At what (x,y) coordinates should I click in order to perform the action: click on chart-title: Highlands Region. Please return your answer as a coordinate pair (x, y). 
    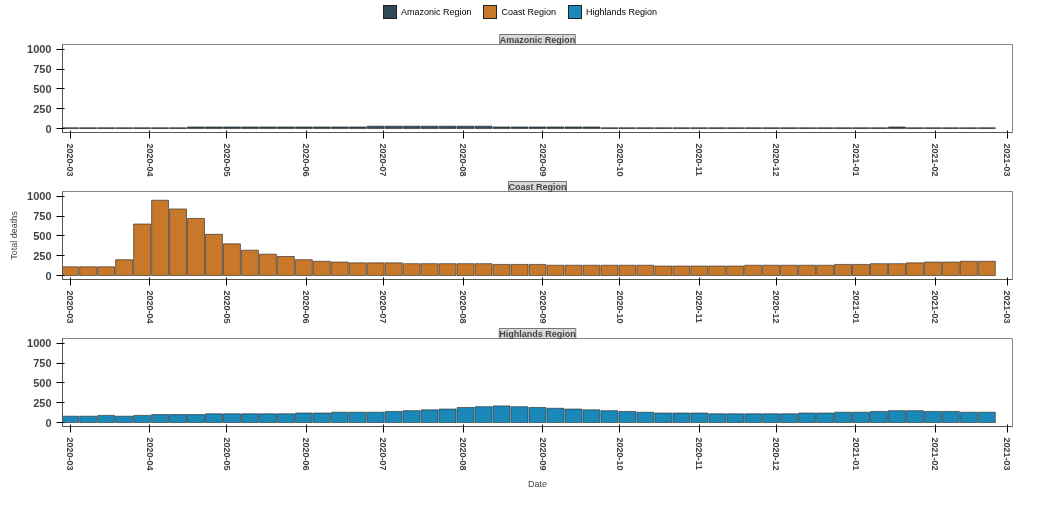
    Looking at the image, I should click on (537, 333).